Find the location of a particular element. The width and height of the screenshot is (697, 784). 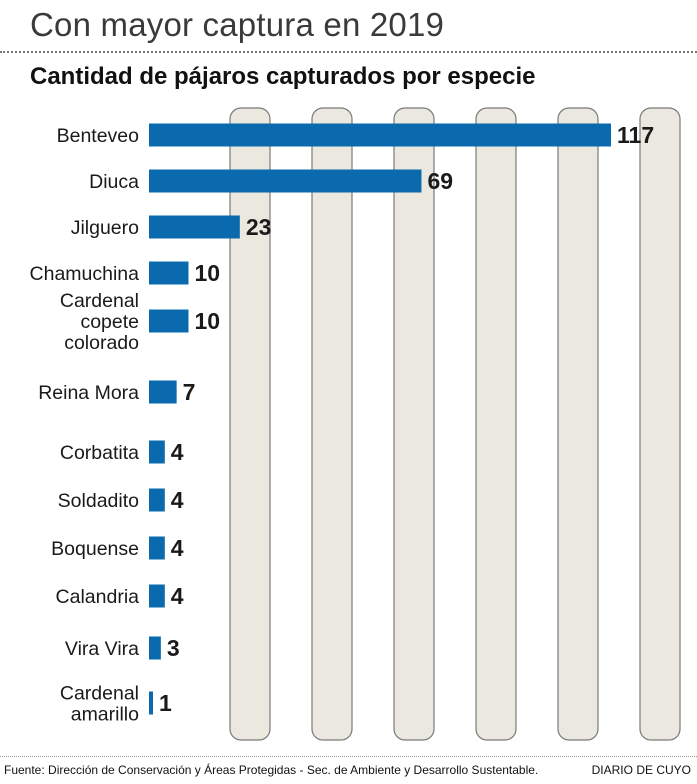

category-label: Vira Vira is located at coordinates (102, 649).